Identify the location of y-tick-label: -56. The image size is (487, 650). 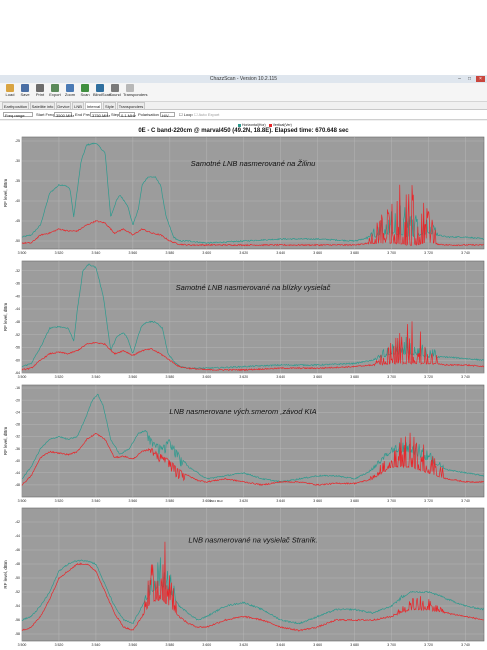
(17, 620).